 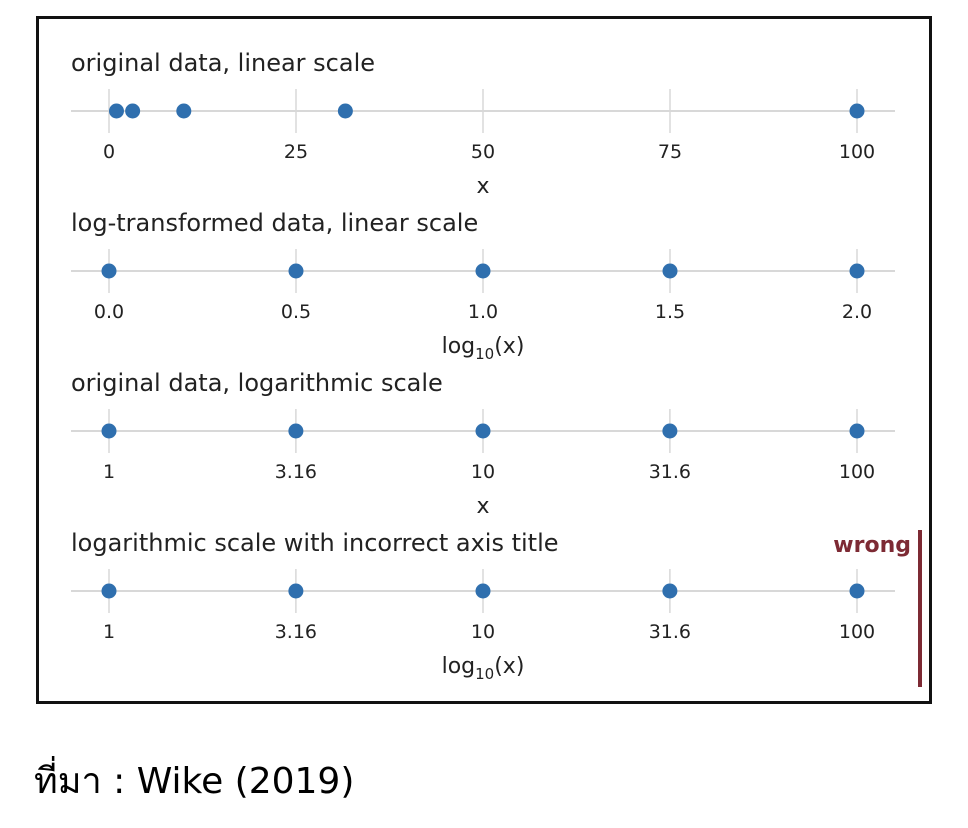 I want to click on panel-title: original data, logarithmic scale, so click(x=257, y=383).